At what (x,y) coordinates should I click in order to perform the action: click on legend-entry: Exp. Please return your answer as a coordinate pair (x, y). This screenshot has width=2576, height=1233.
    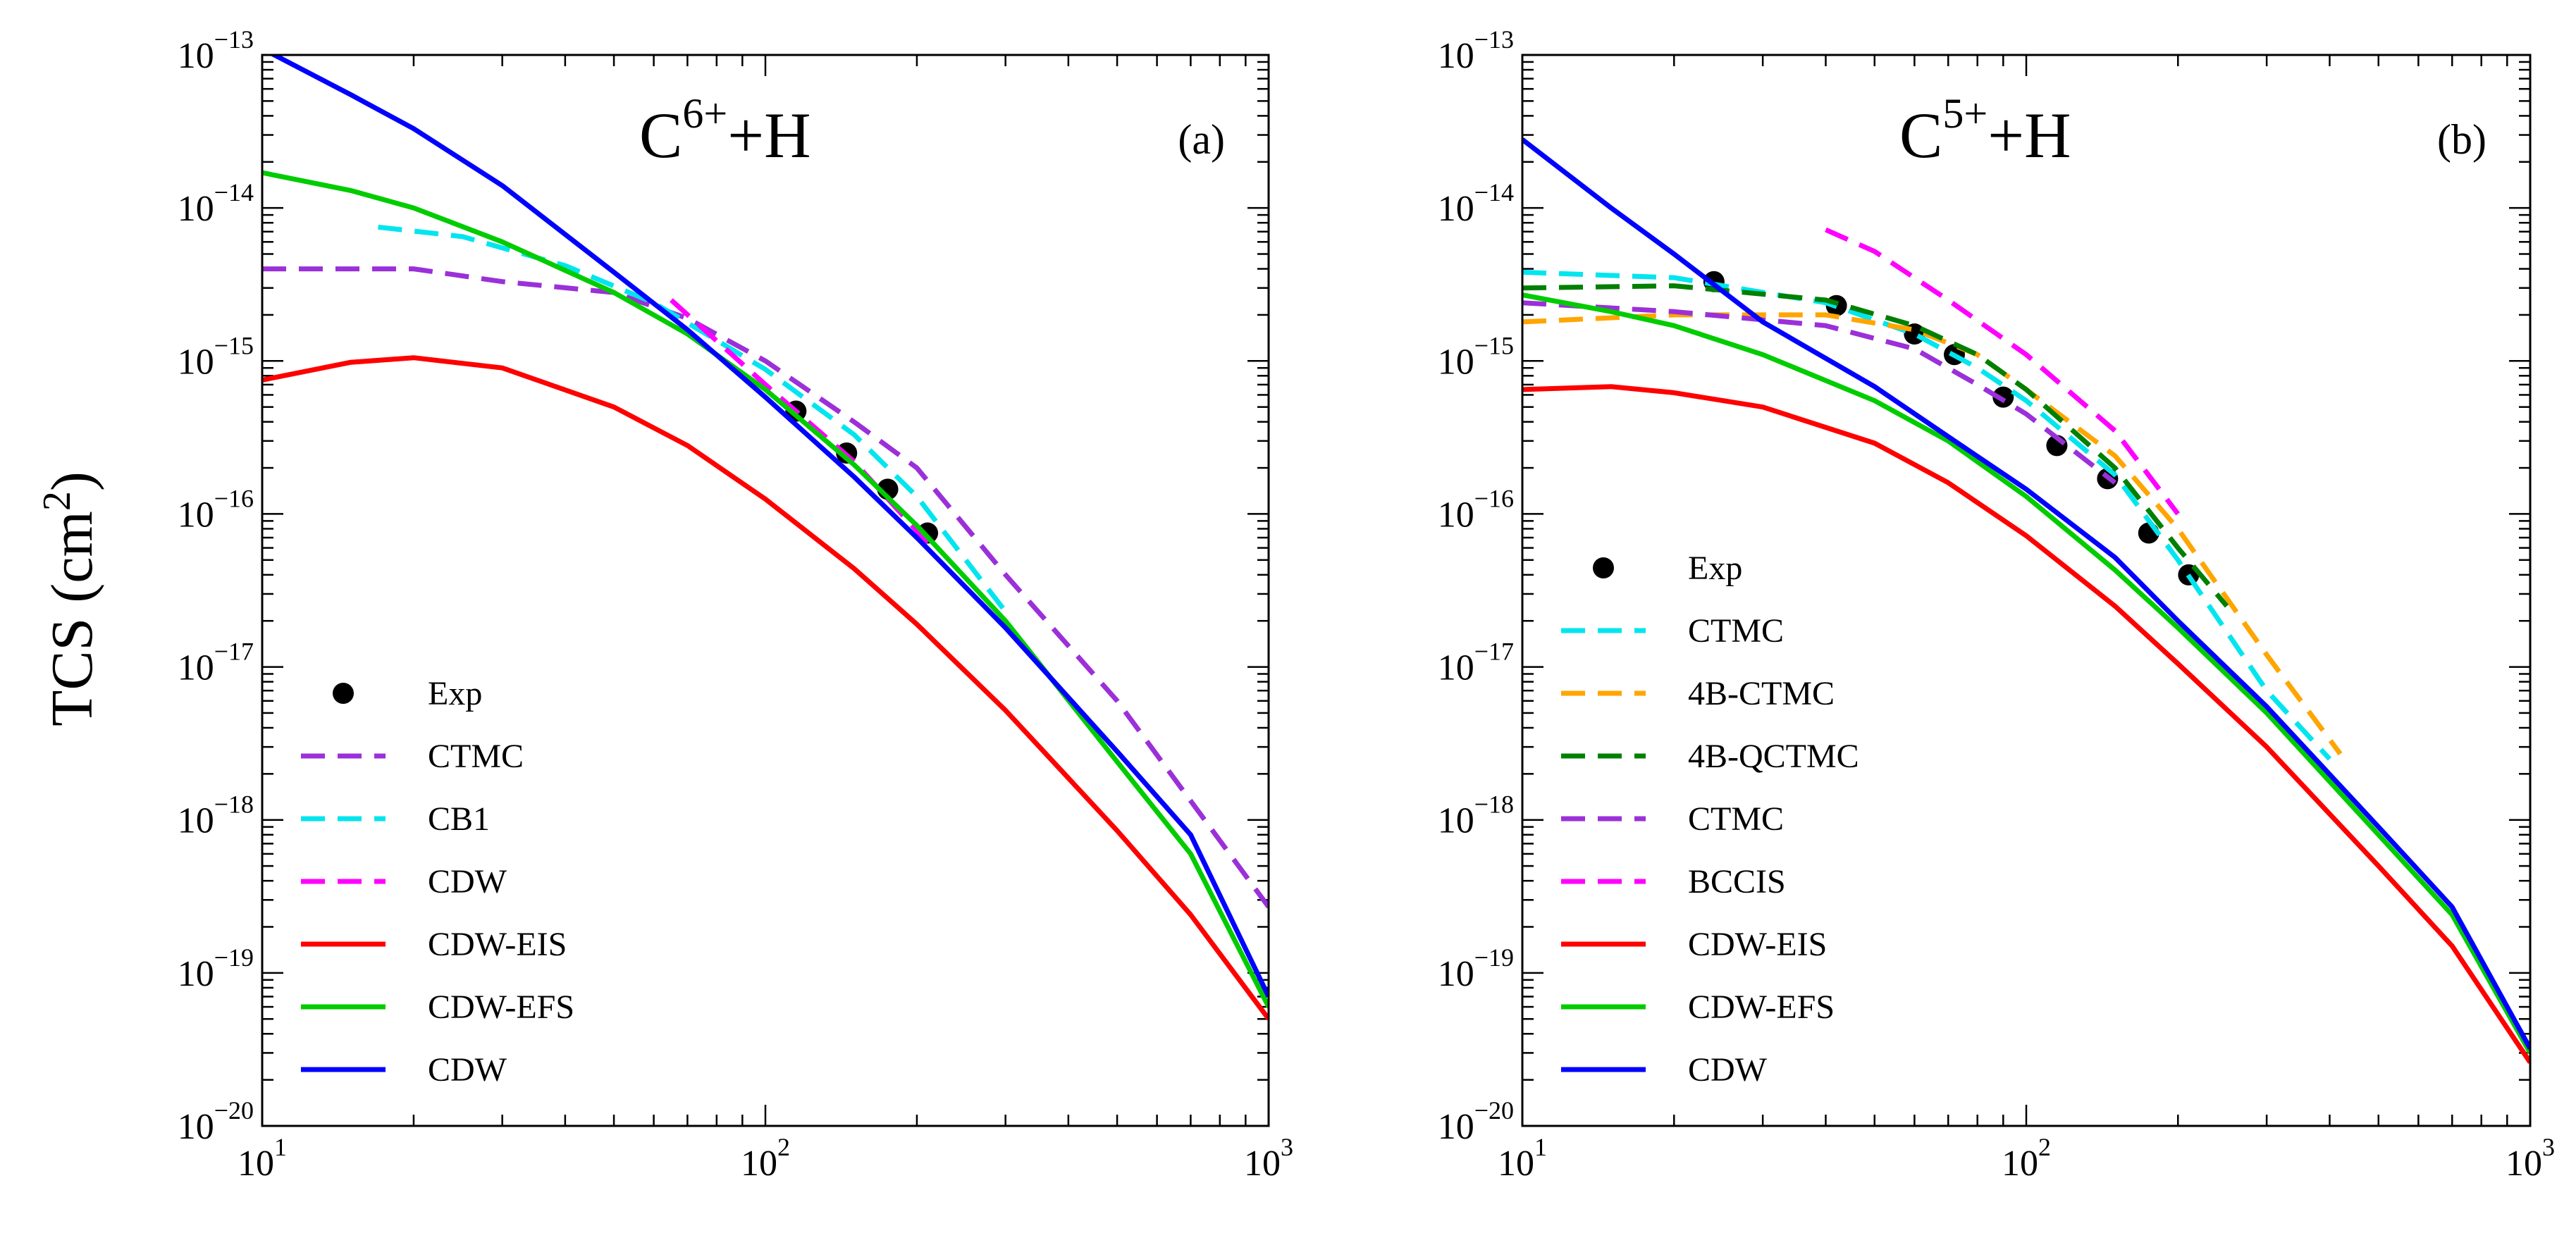
    Looking at the image, I should click on (455, 693).